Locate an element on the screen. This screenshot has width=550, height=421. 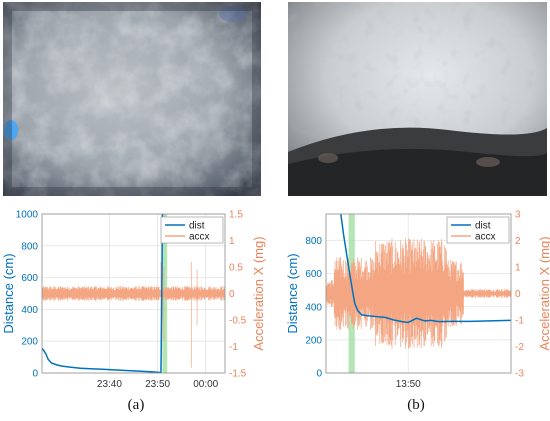
caption-b: (b) is located at coordinates (416, 405).